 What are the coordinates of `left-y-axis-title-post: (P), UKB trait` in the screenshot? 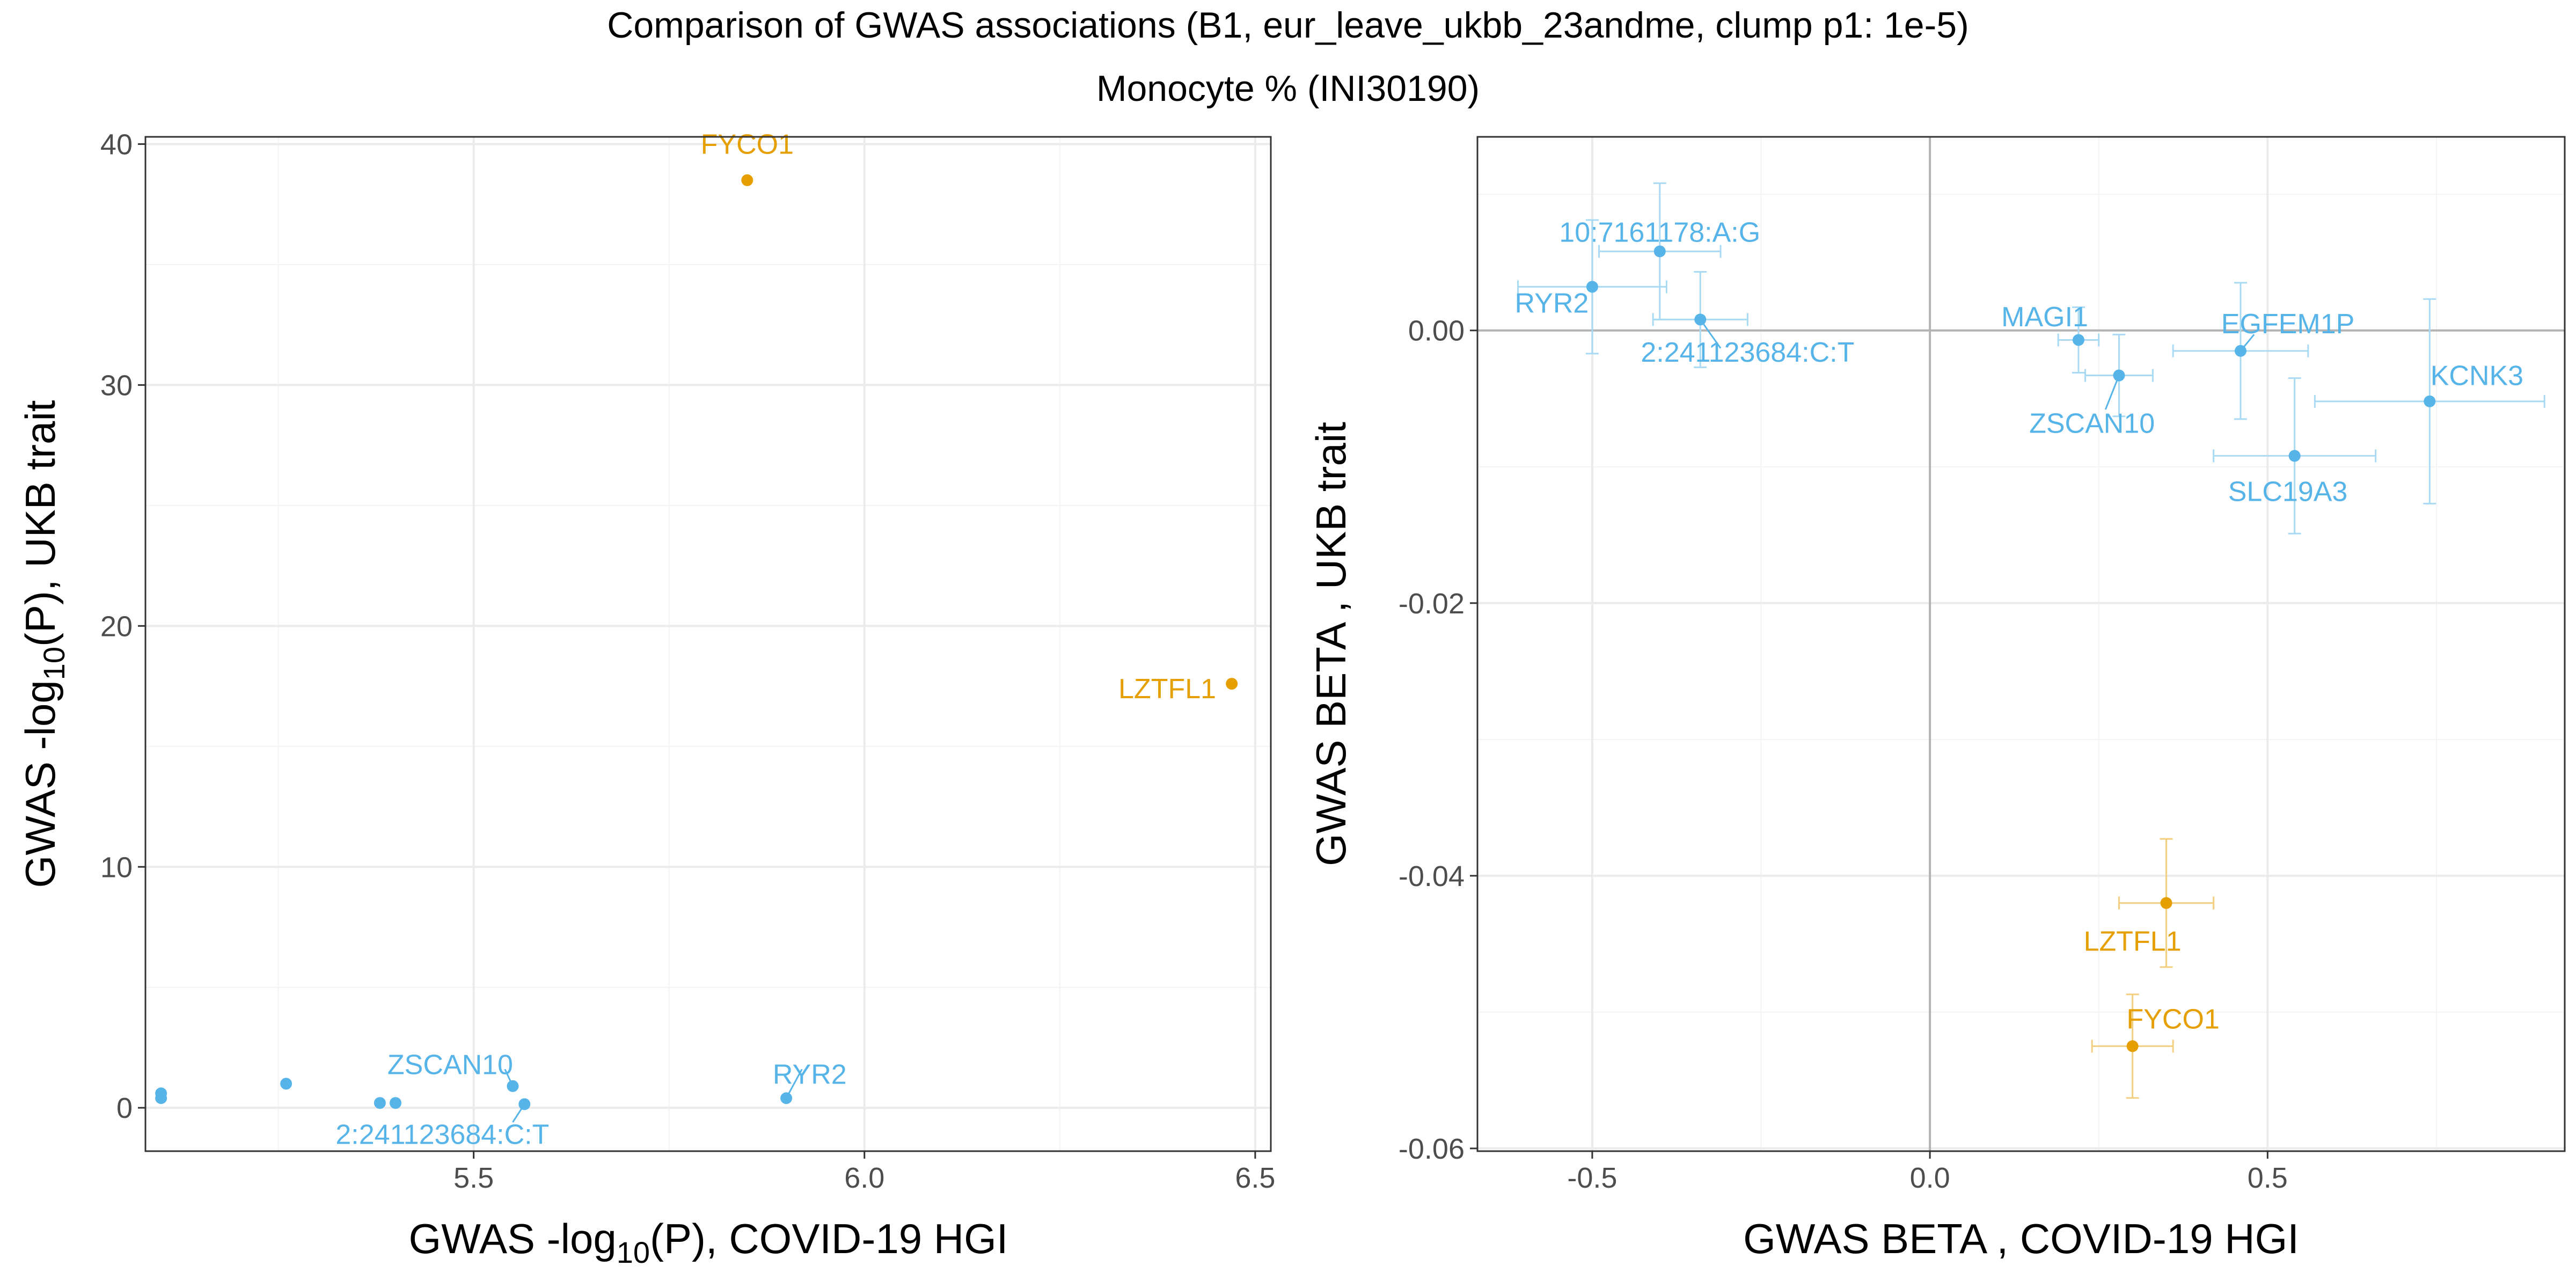 It's located at (40, 523).